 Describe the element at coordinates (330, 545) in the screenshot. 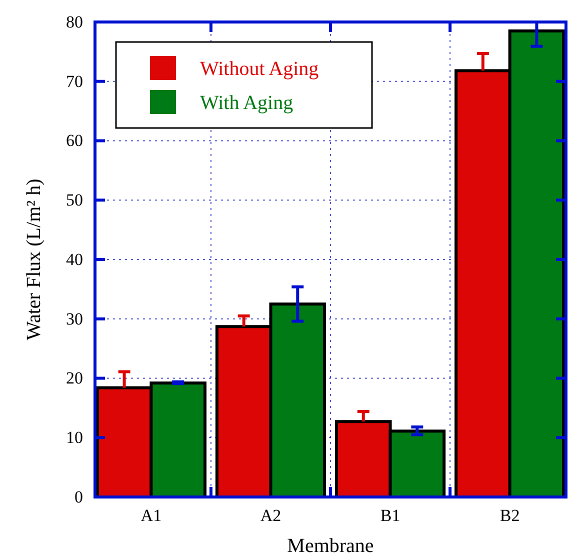

I see `x-axis-title: Membrane` at that location.